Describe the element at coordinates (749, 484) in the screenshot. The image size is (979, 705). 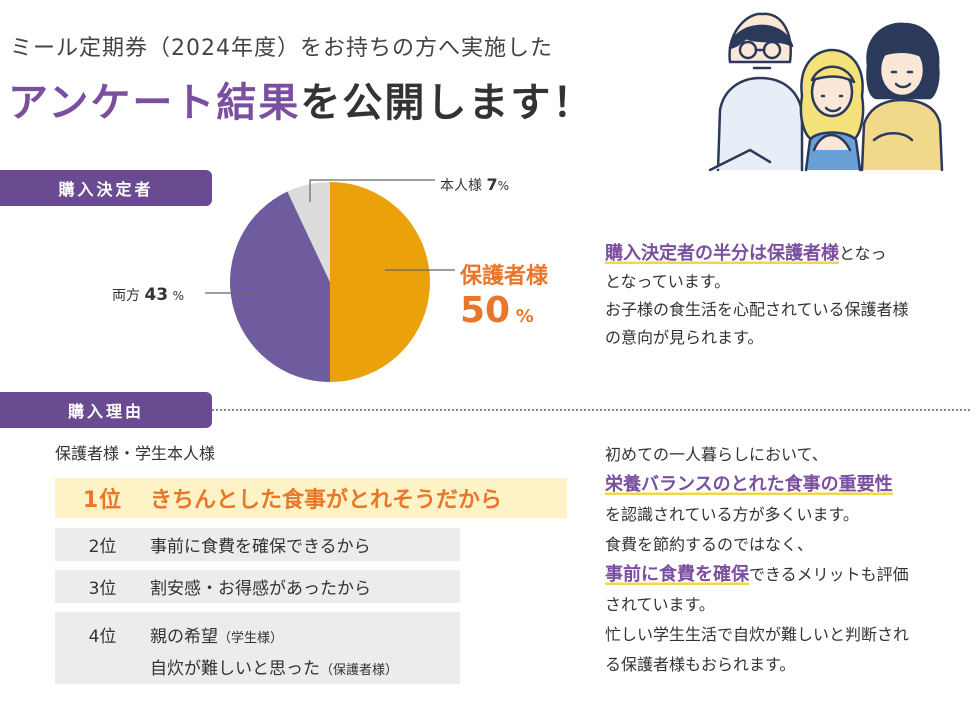
I see `desc2-highlight1: 栄養バランスのとれた食事の重要性` at that location.